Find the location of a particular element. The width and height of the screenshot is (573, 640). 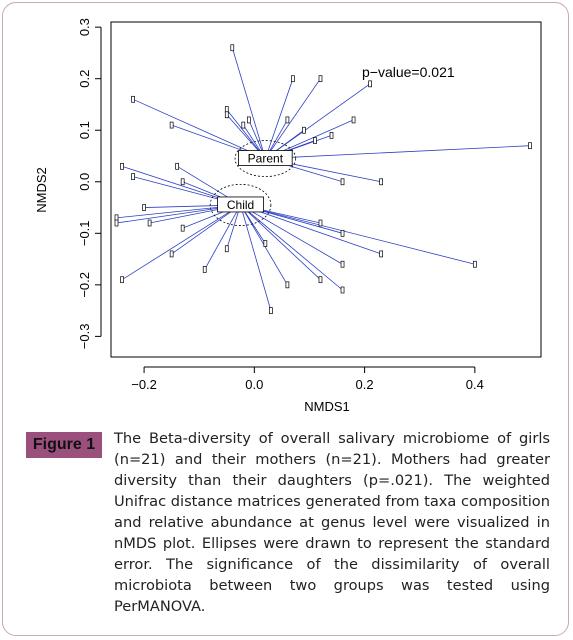

y-axis: −0.3 −0.2 −0.1 0.0 0.1 0.2 0.3 is located at coordinates (89, 184).